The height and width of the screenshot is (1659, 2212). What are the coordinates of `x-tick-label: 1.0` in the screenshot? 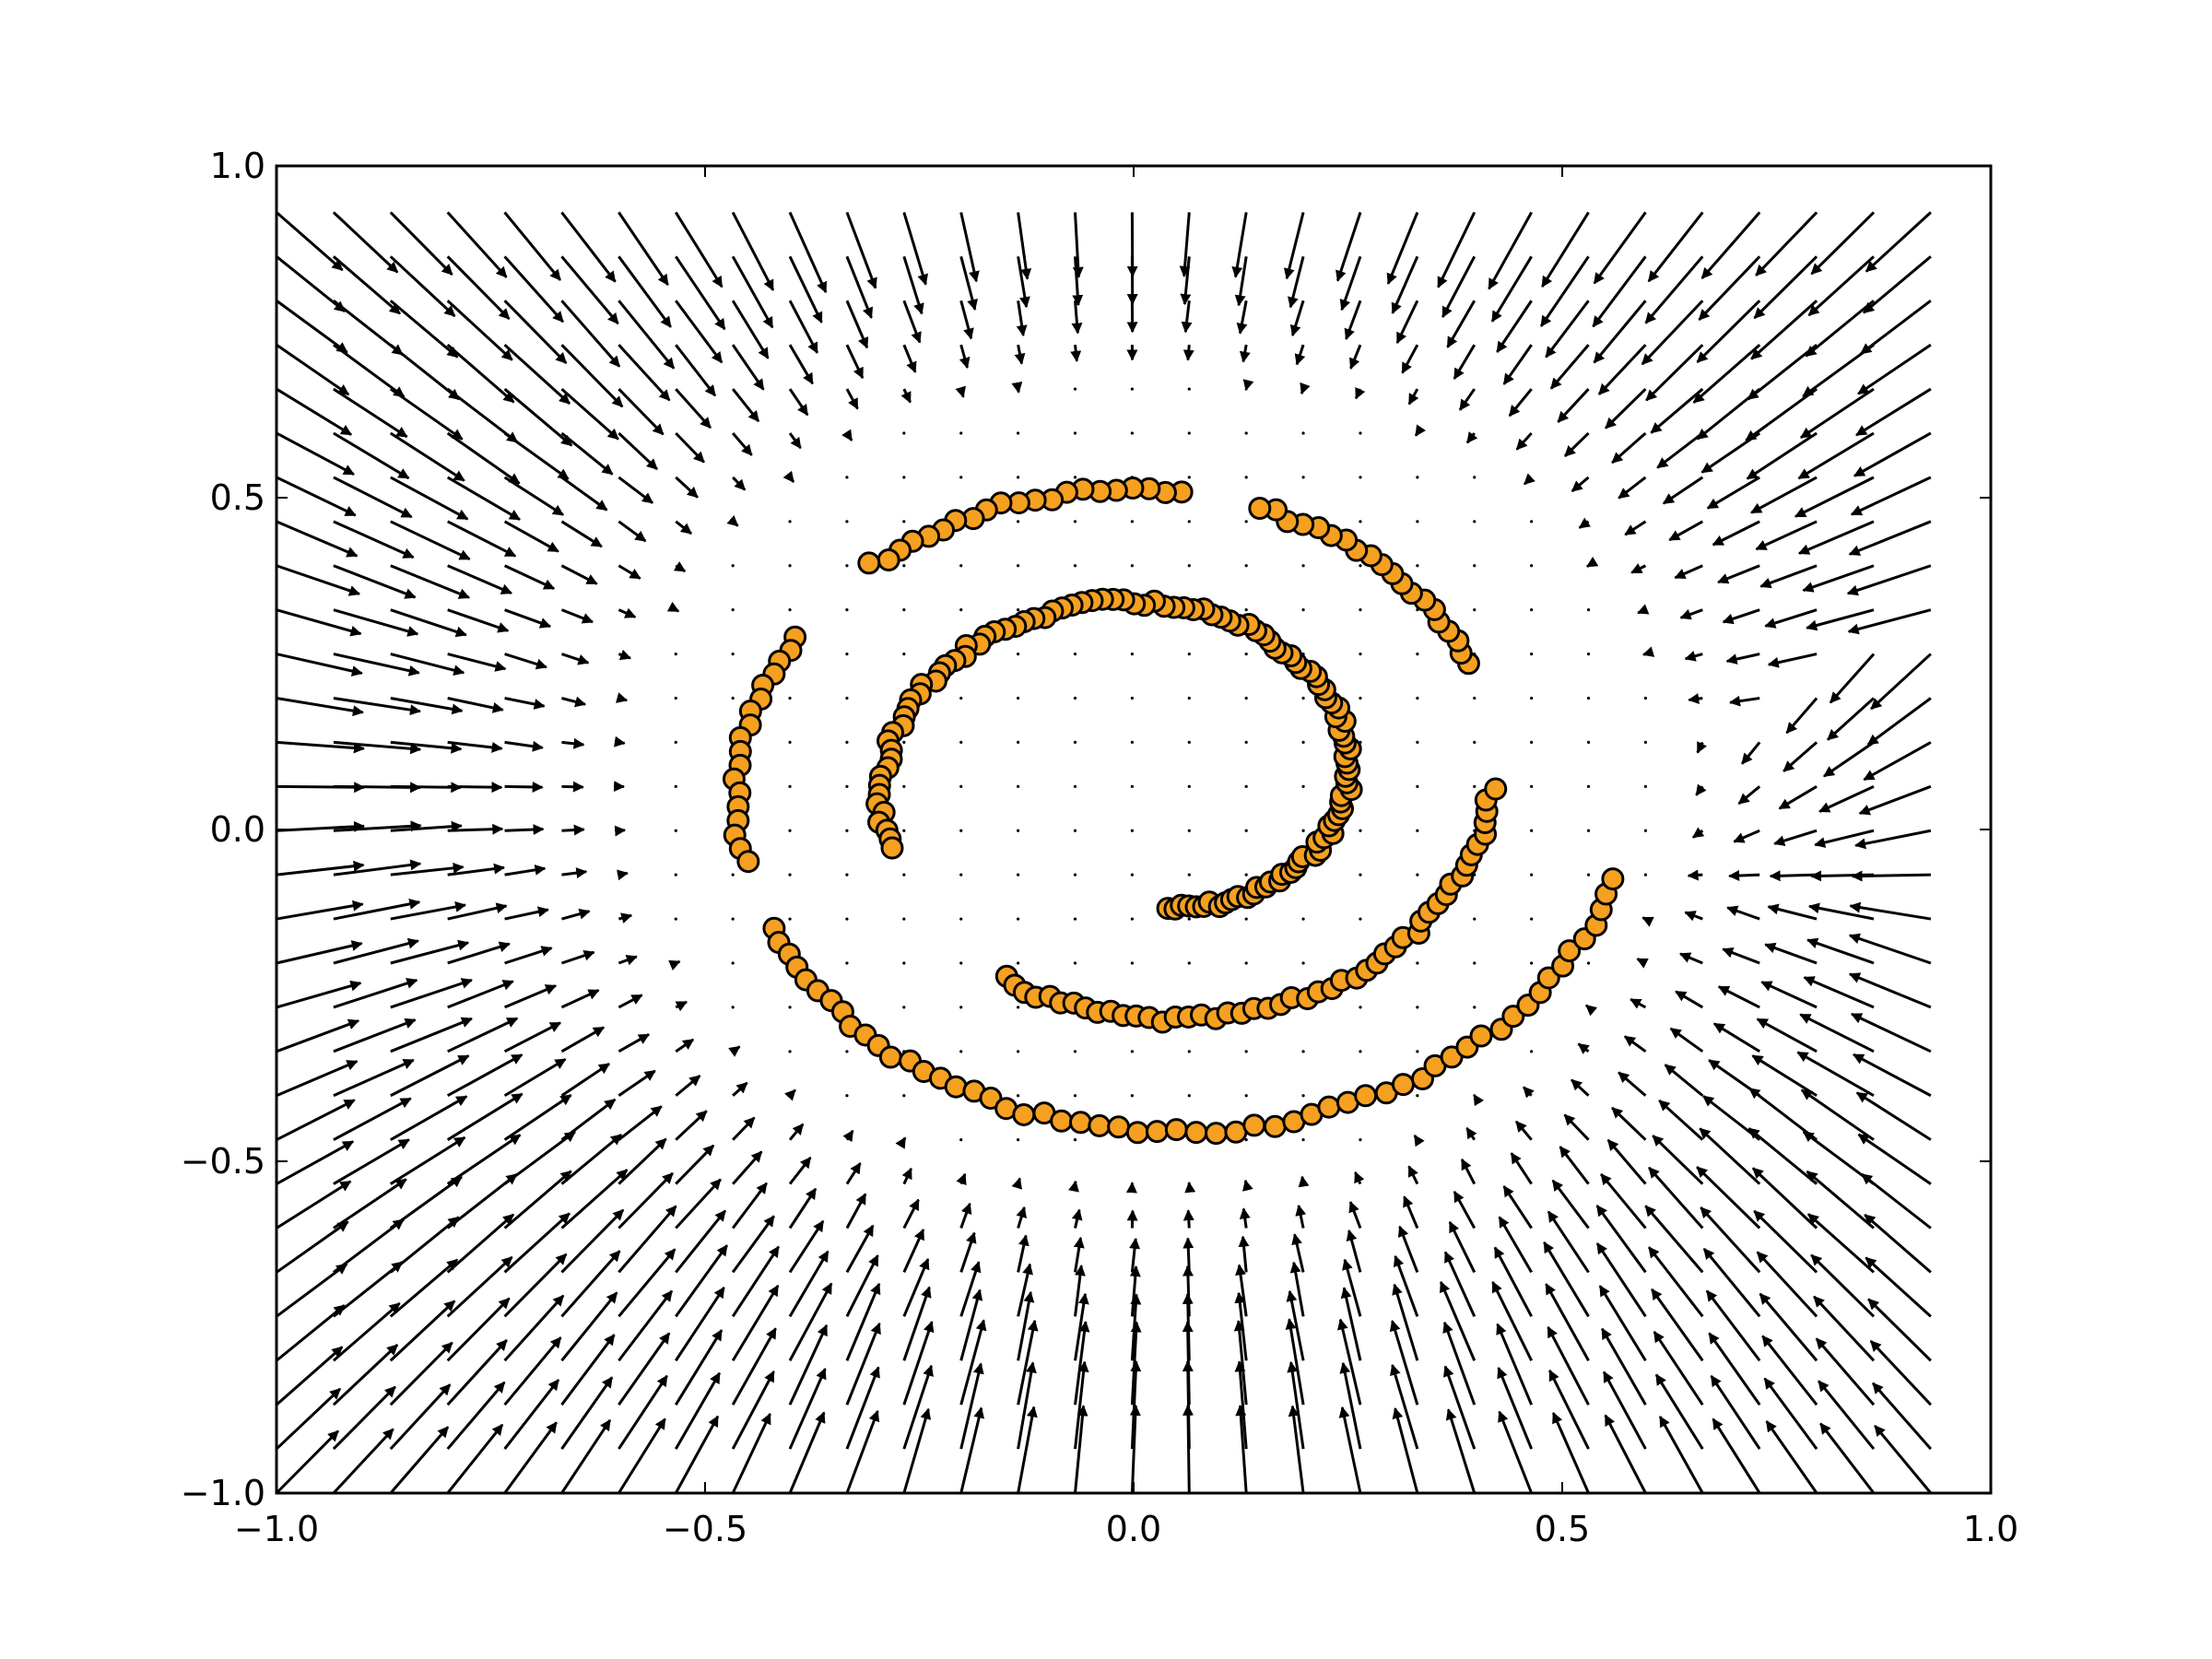 It's located at (1990, 1529).